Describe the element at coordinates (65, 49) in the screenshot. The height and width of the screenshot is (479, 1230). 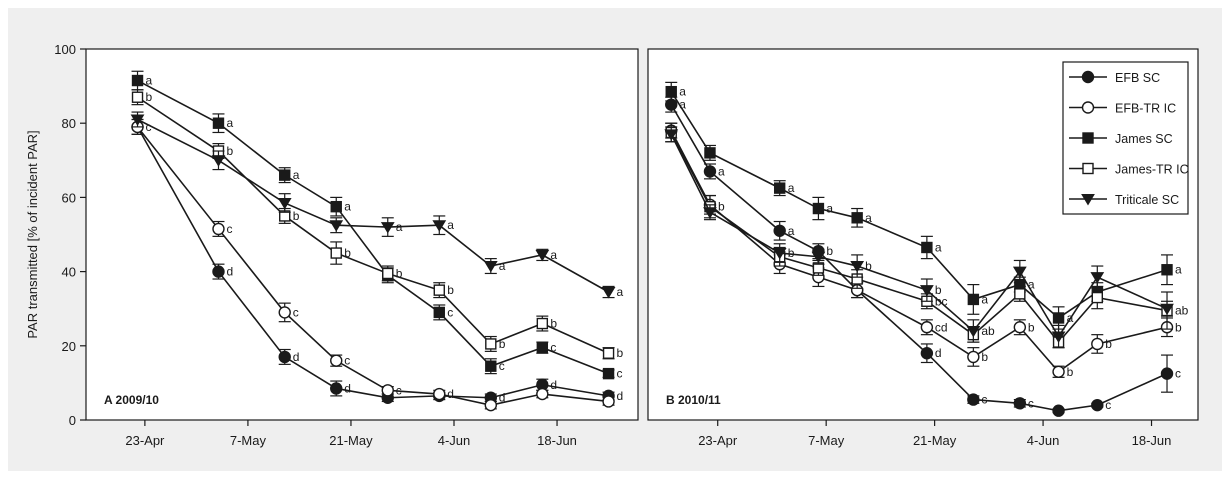
I see `panel-a-y-tick-label: 100` at that location.